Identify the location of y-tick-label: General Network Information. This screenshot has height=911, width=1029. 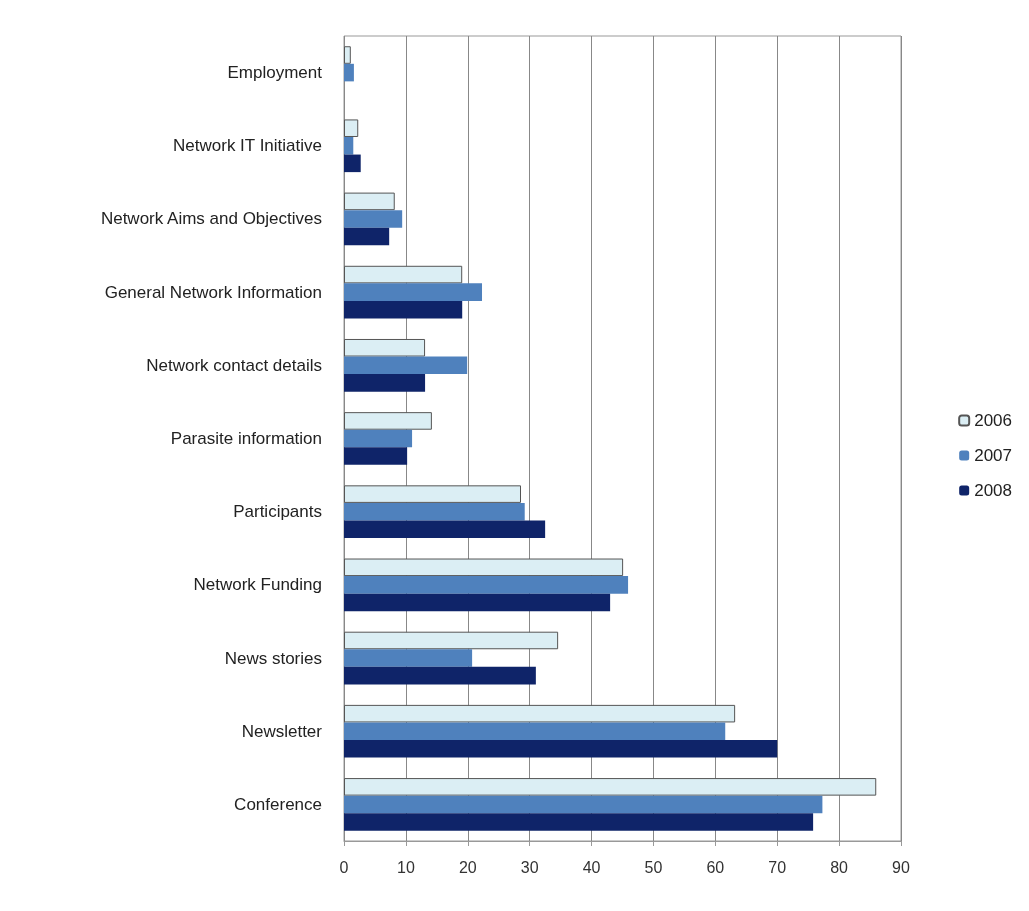
(213, 292).